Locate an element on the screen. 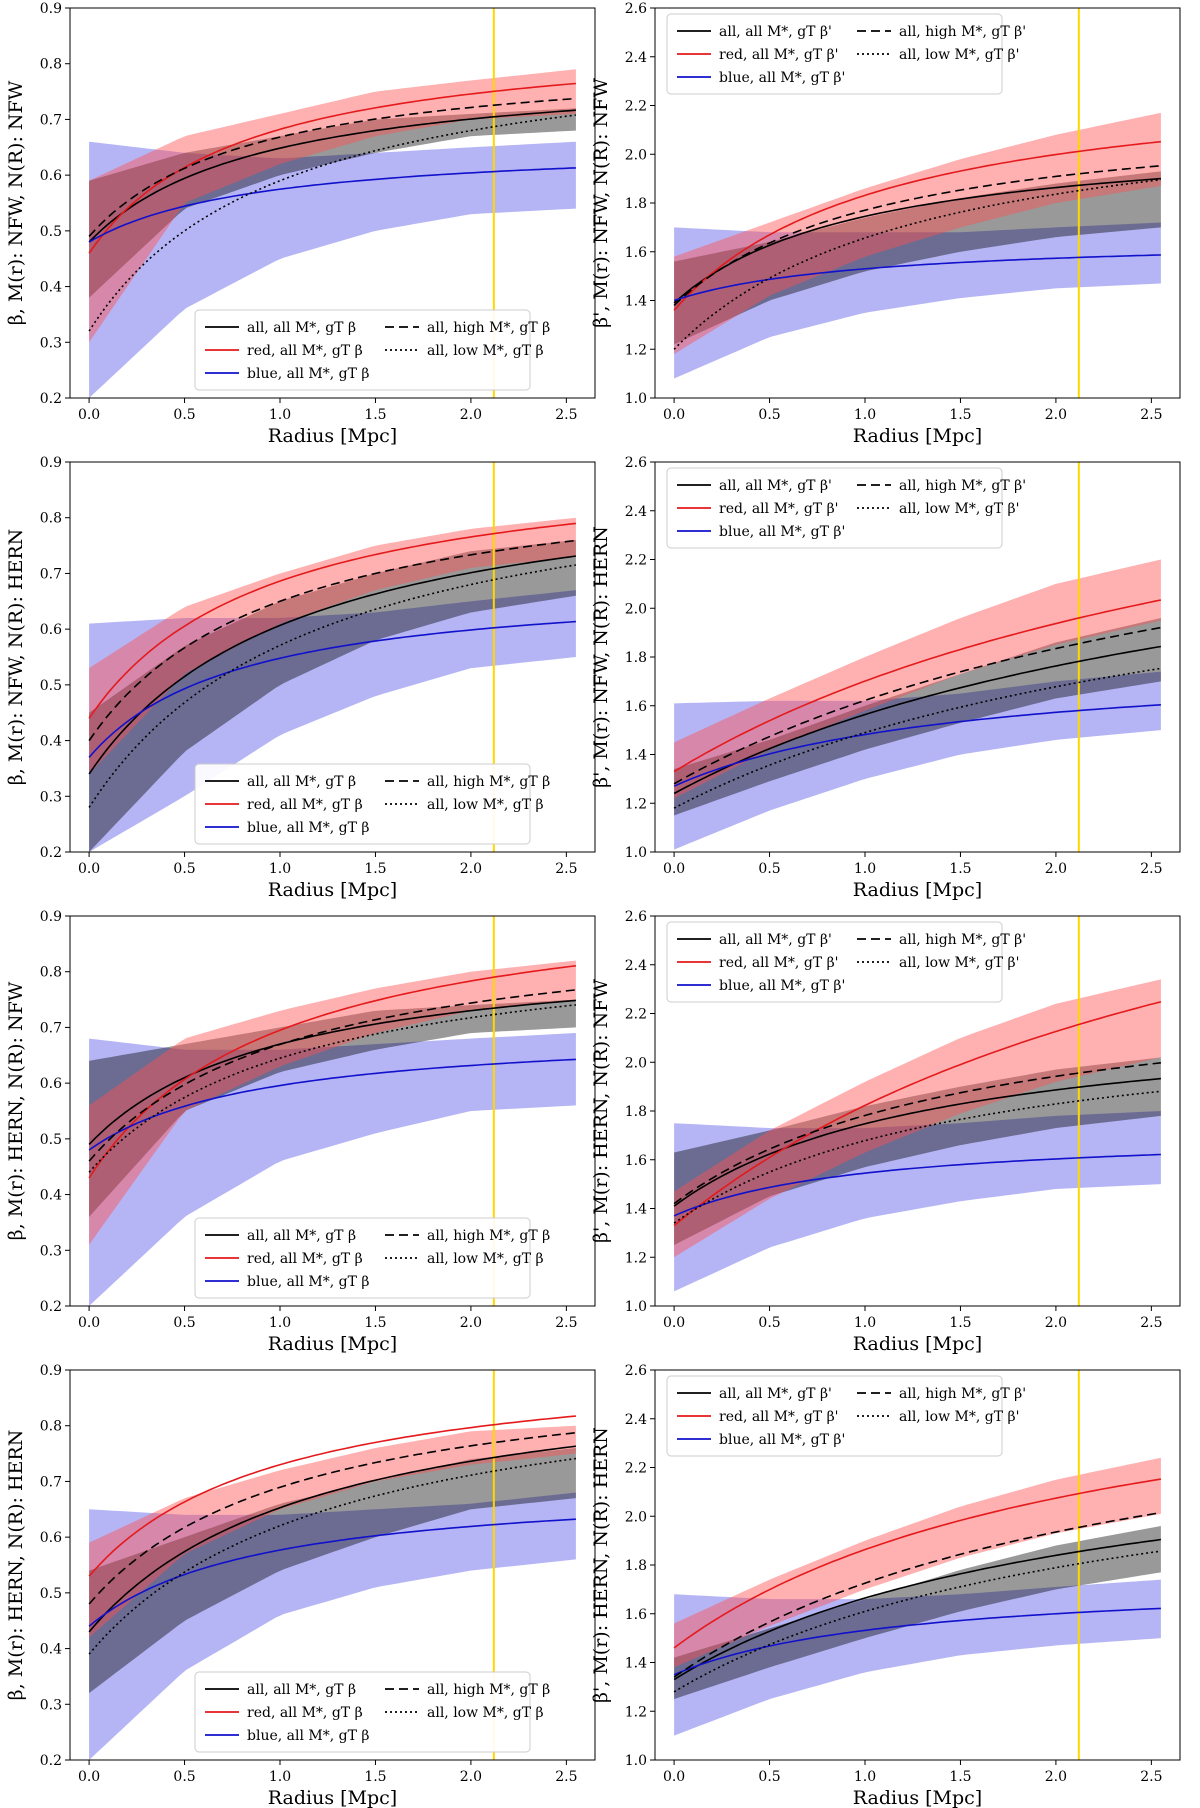 The image size is (1200, 1808). y-tick-label: 2.6 is located at coordinates (636, 463).